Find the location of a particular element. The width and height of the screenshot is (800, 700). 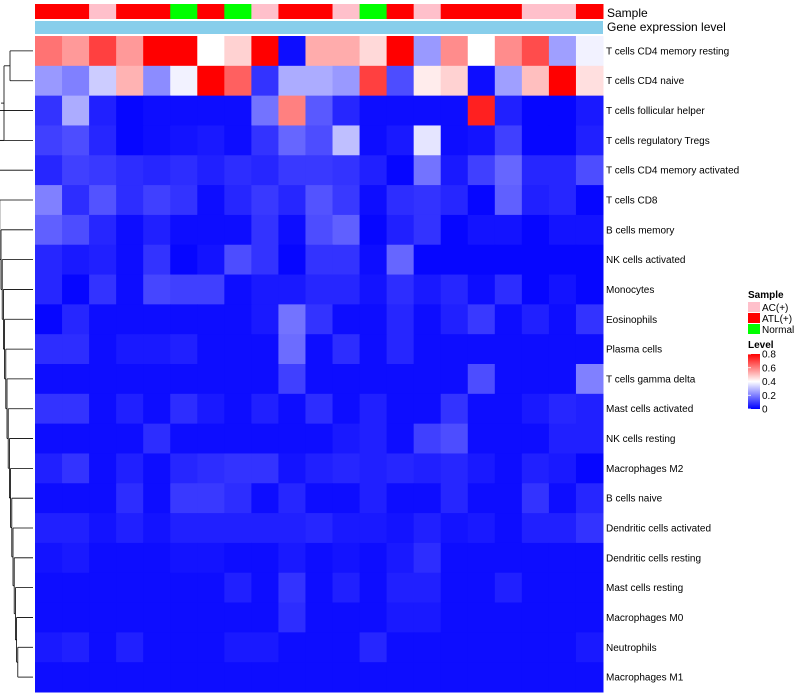

row-label: Mast cells activated is located at coordinates (649, 409).